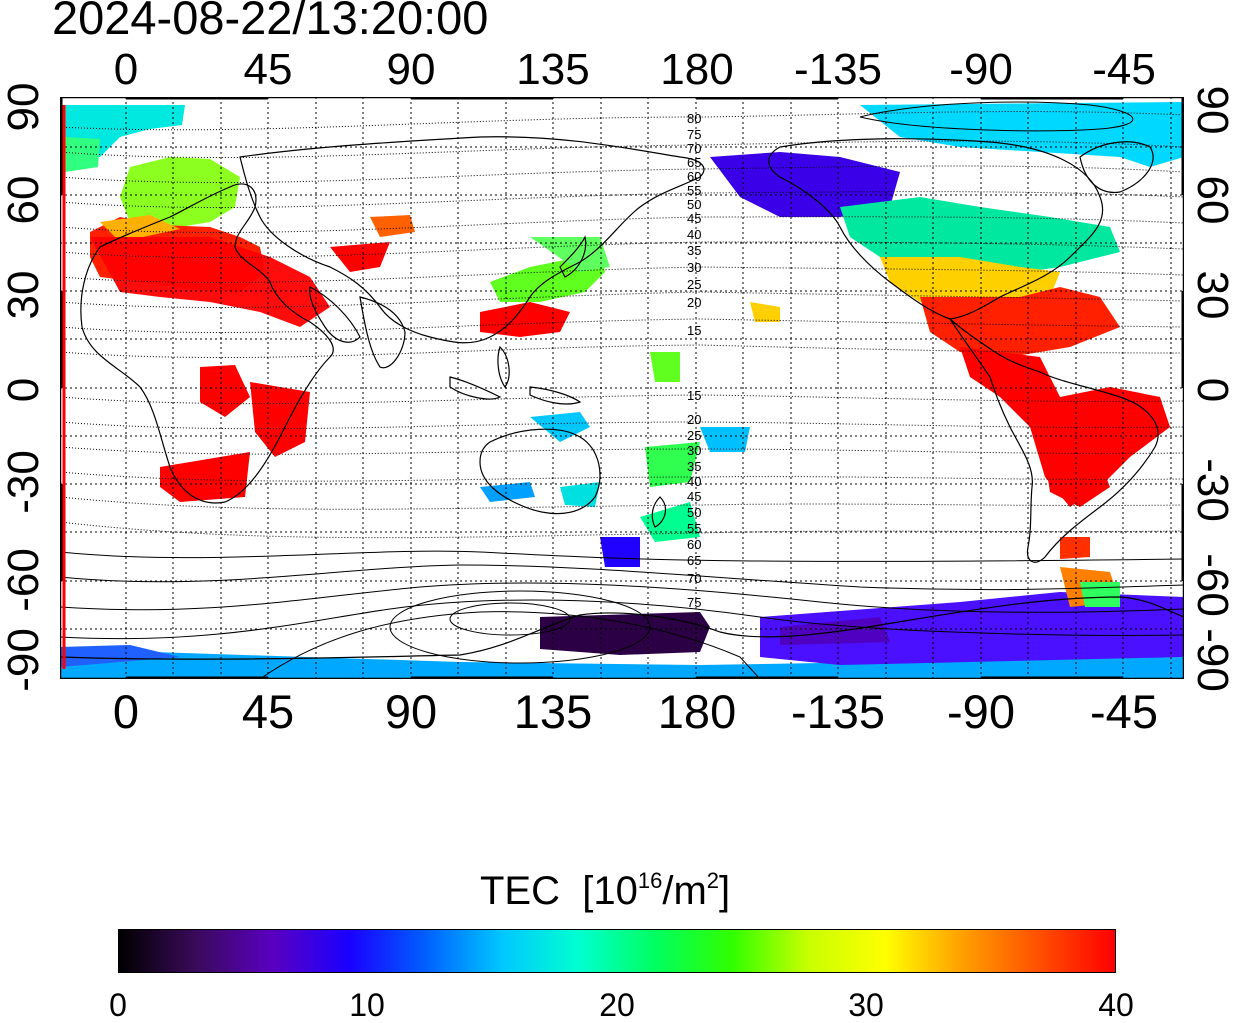 The image size is (1235, 1023). What do you see at coordinates (24, 200) in the screenshot?
I see `left-lat-label: 60` at bounding box center [24, 200].